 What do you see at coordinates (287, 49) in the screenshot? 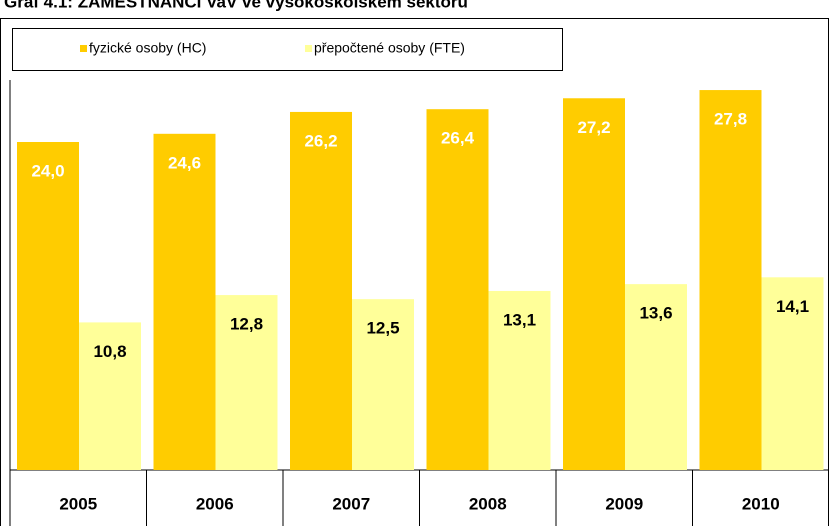
I see `legend-box` at bounding box center [287, 49].